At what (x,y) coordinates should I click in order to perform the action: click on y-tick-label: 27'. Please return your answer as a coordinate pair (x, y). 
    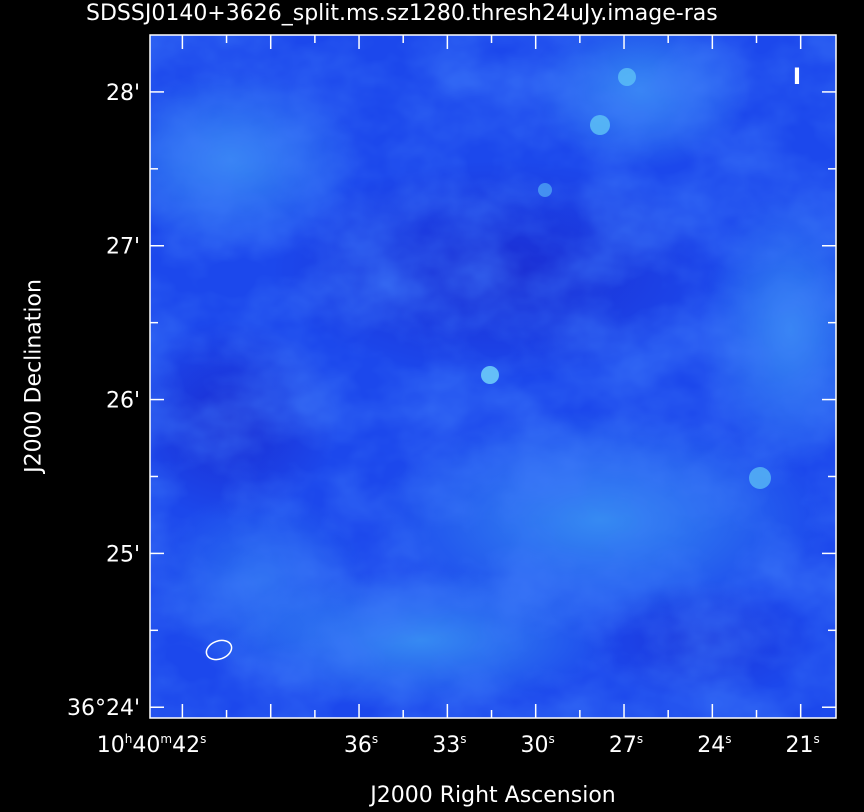
    Looking at the image, I should click on (123, 247).